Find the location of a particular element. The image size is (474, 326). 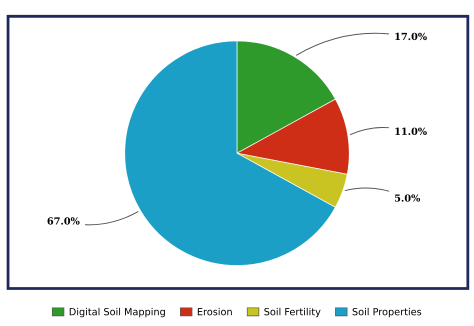

legend-label: Digital Soil Mapping is located at coordinates (117, 313).